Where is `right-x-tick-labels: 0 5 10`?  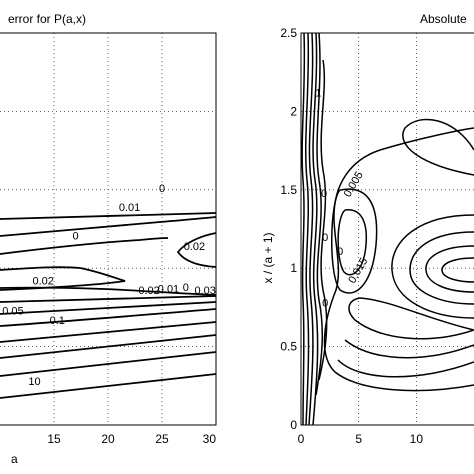 right-x-tick-labels: 0 5 10 is located at coordinates (361, 439).